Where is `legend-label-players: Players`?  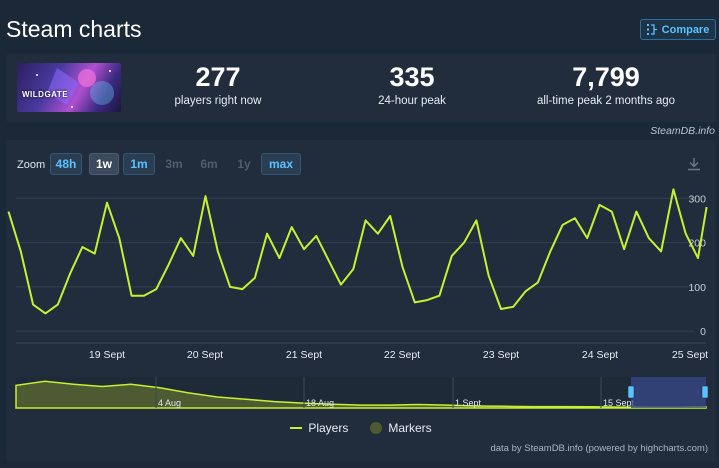 legend-label-players: Players is located at coordinates (328, 428).